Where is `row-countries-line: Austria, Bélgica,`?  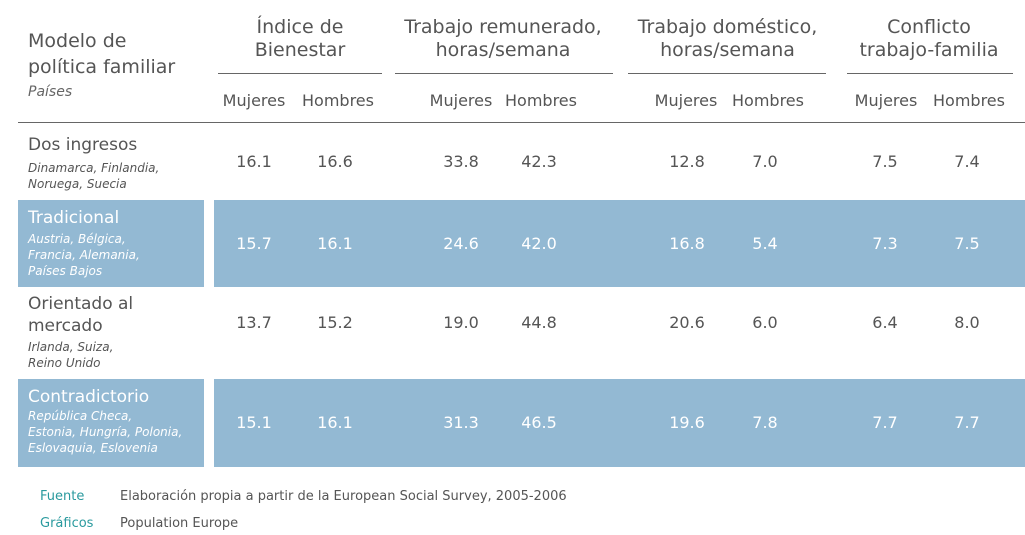 row-countries-line: Austria, Bélgica, is located at coordinates (77, 239).